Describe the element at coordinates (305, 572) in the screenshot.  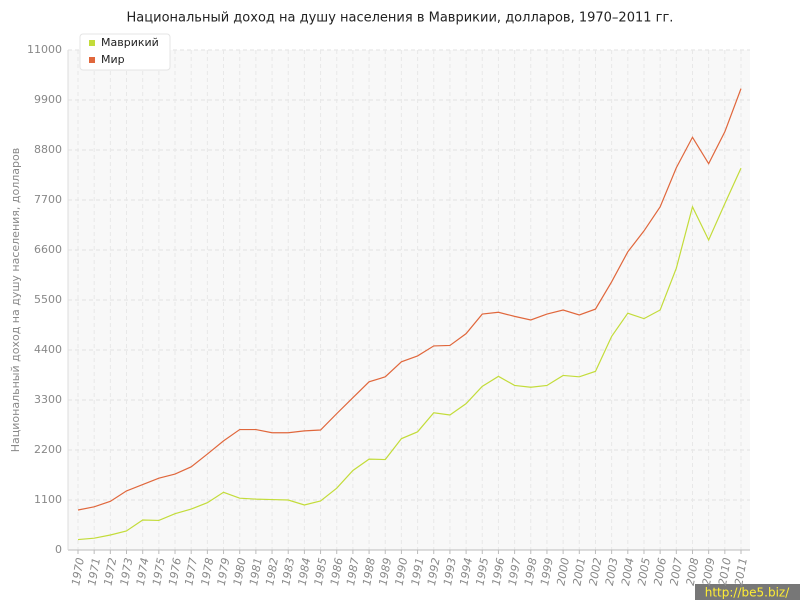
I see `x-tick-label: 1984` at that location.